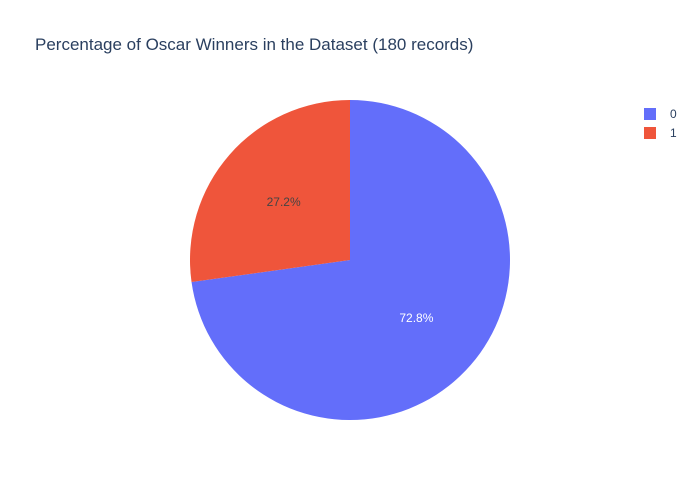 The height and width of the screenshot is (500, 700). Describe the element at coordinates (673, 114) in the screenshot. I see `legend-label: 0` at that location.